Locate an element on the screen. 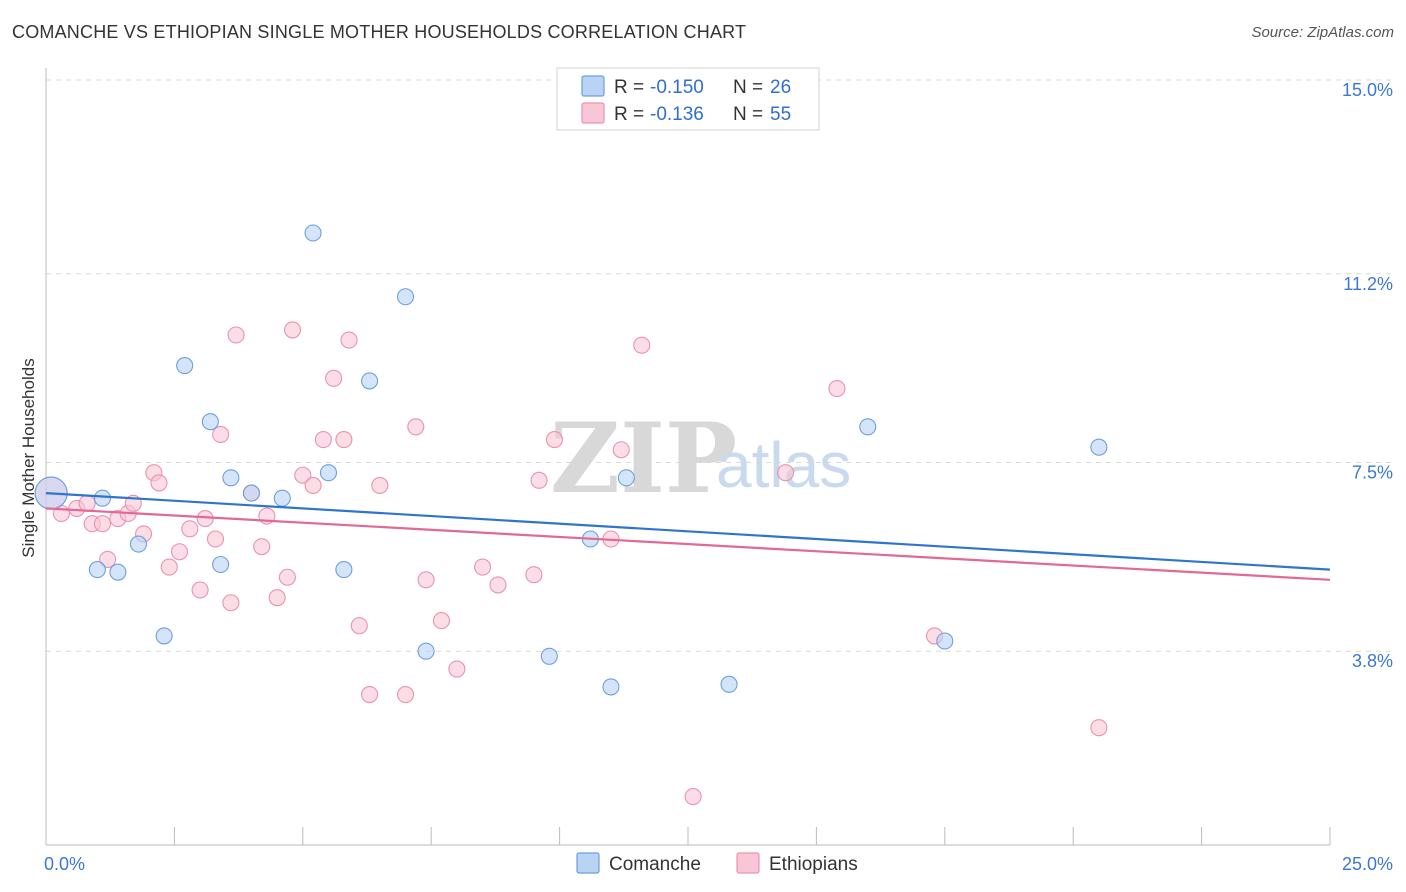 The height and width of the screenshot is (892, 1406). bottom-legend-swatch-comanche is located at coordinates (588, 863).